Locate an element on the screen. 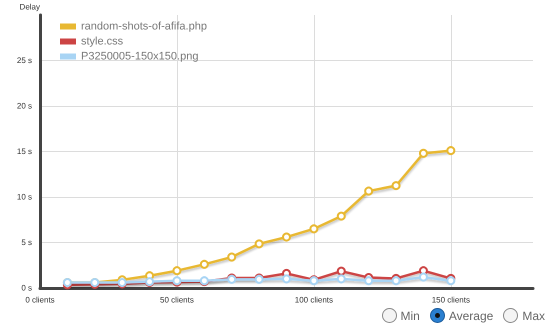 This screenshot has width=553, height=336. text: Min is located at coordinates (410, 315).